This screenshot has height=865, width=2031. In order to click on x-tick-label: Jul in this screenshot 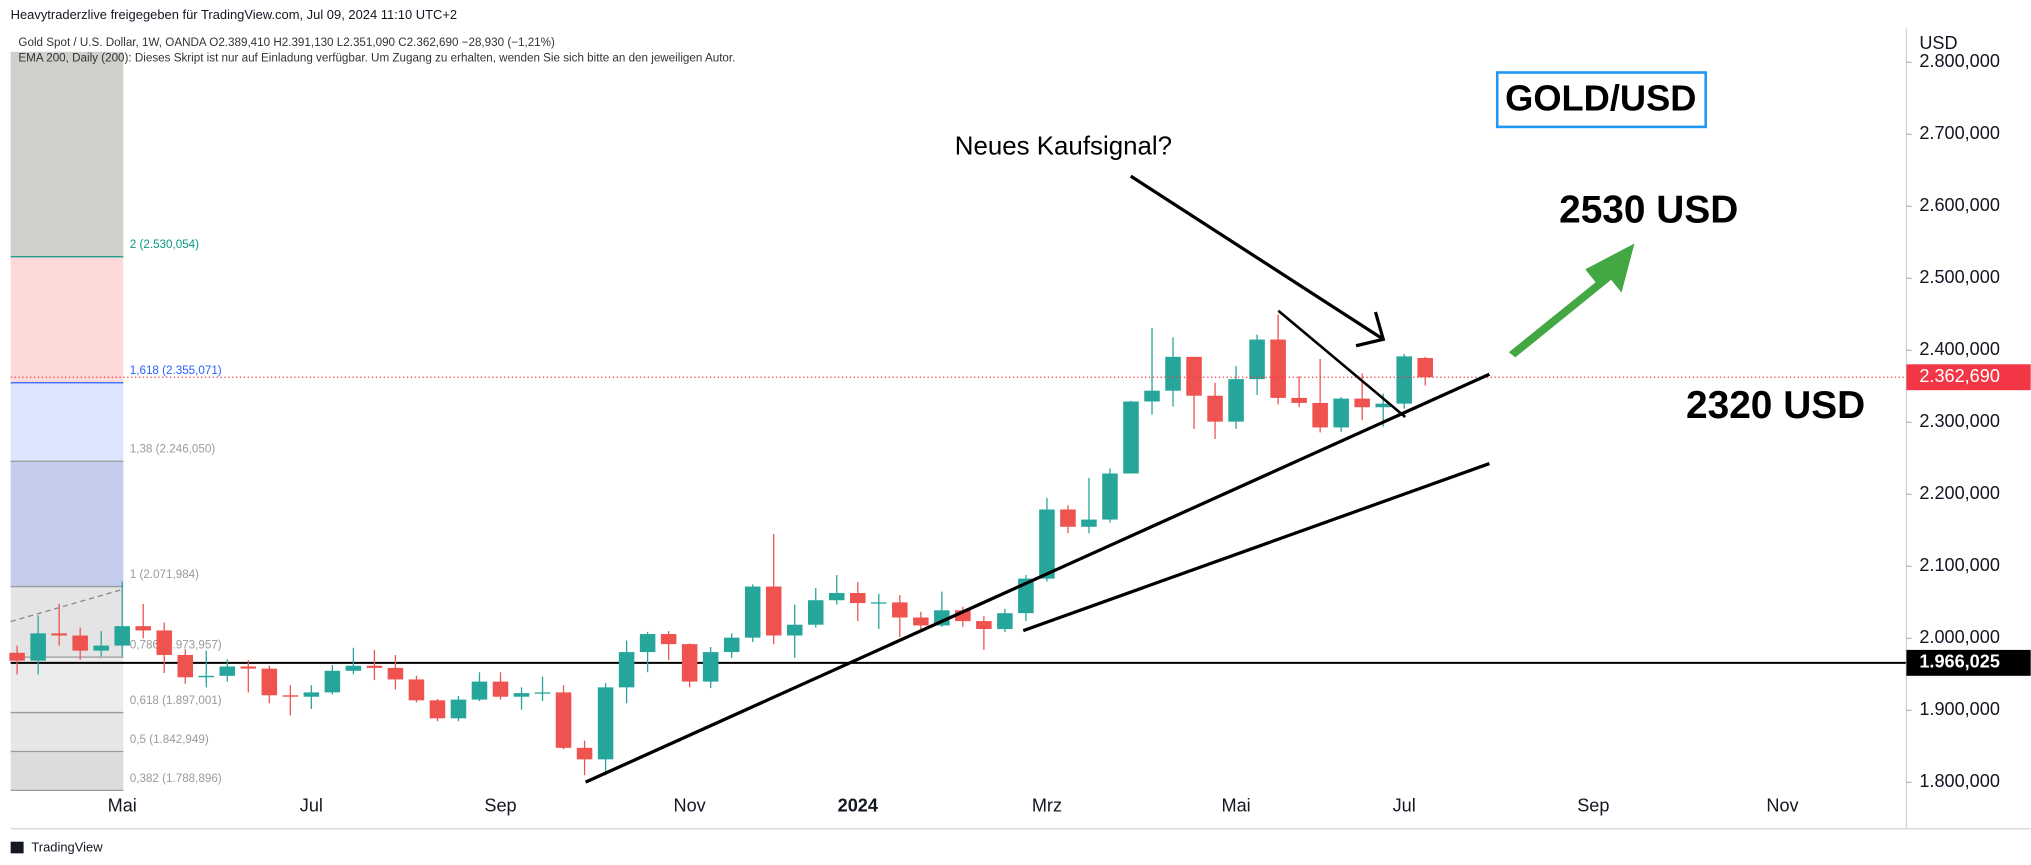, I will do `click(311, 806)`.